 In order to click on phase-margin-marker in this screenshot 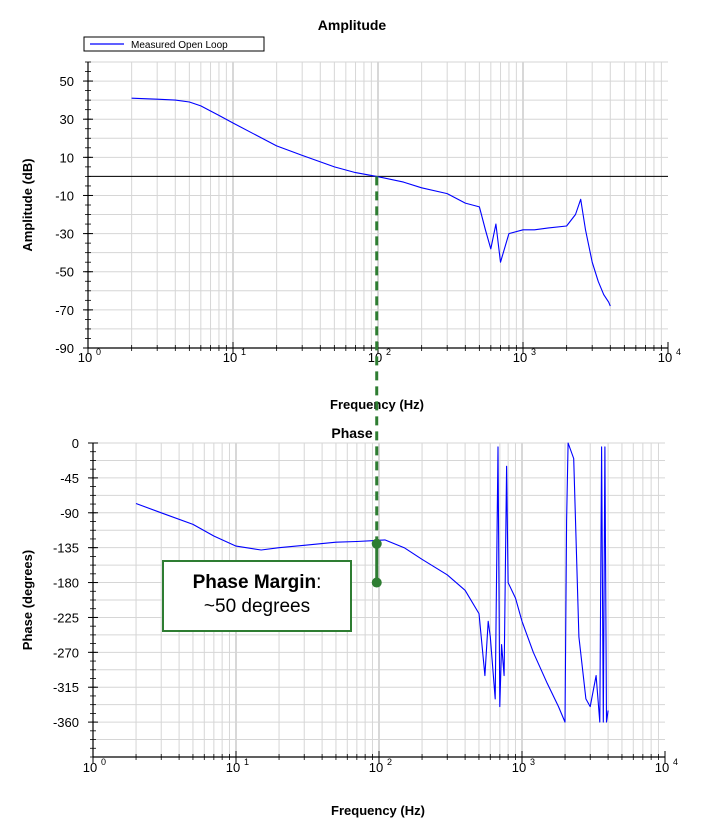, I will do `click(376, 382)`.